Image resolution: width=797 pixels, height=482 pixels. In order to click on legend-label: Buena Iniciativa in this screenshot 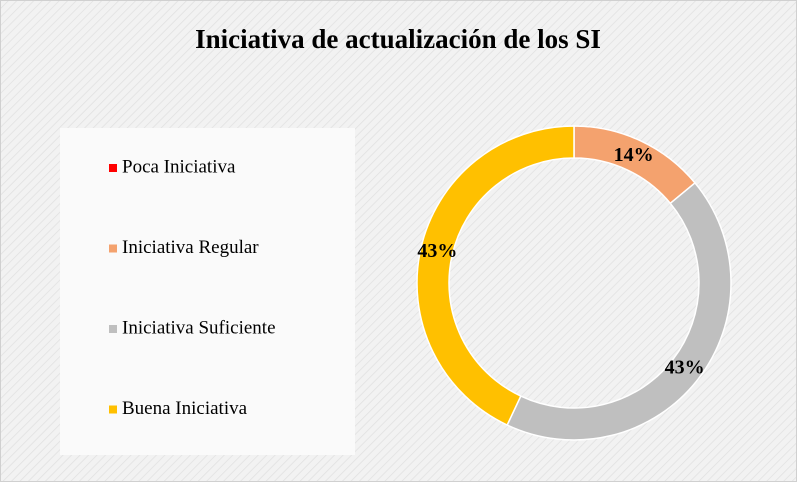, I will do `click(185, 408)`.